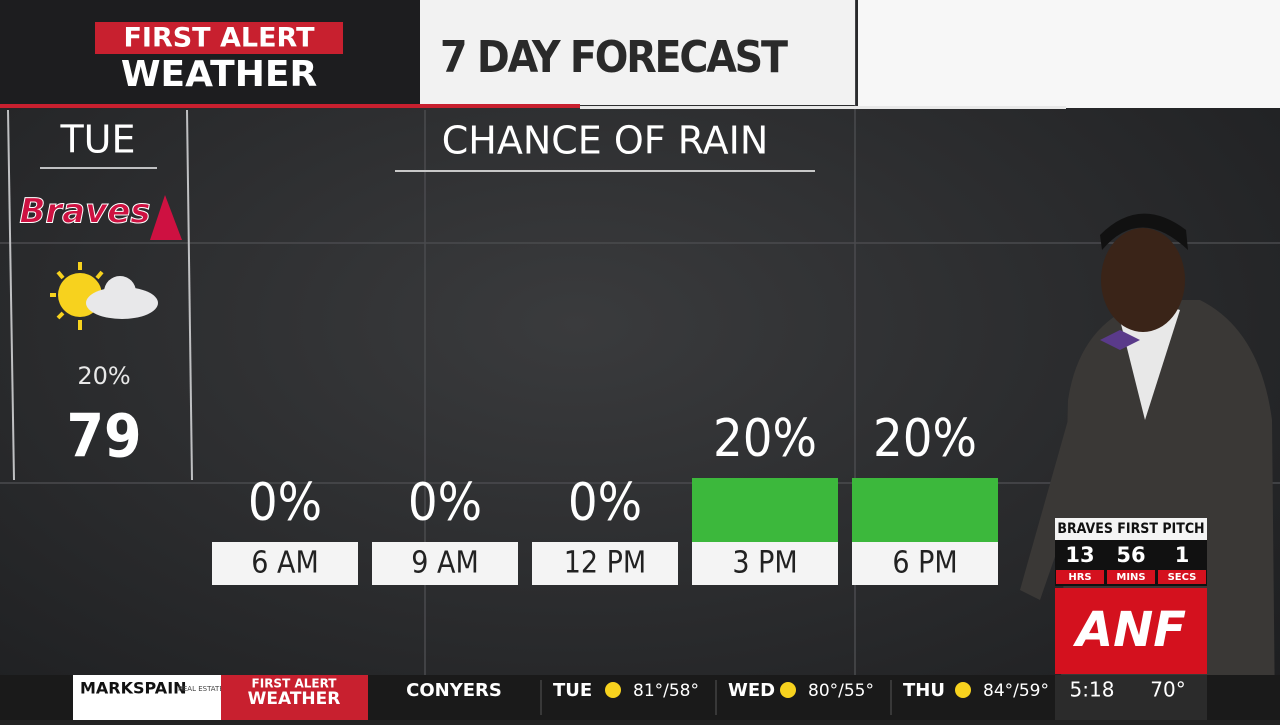  Describe the element at coordinates (841, 691) in the screenshot. I see `ticker-temps: 80°/55°` at that location.